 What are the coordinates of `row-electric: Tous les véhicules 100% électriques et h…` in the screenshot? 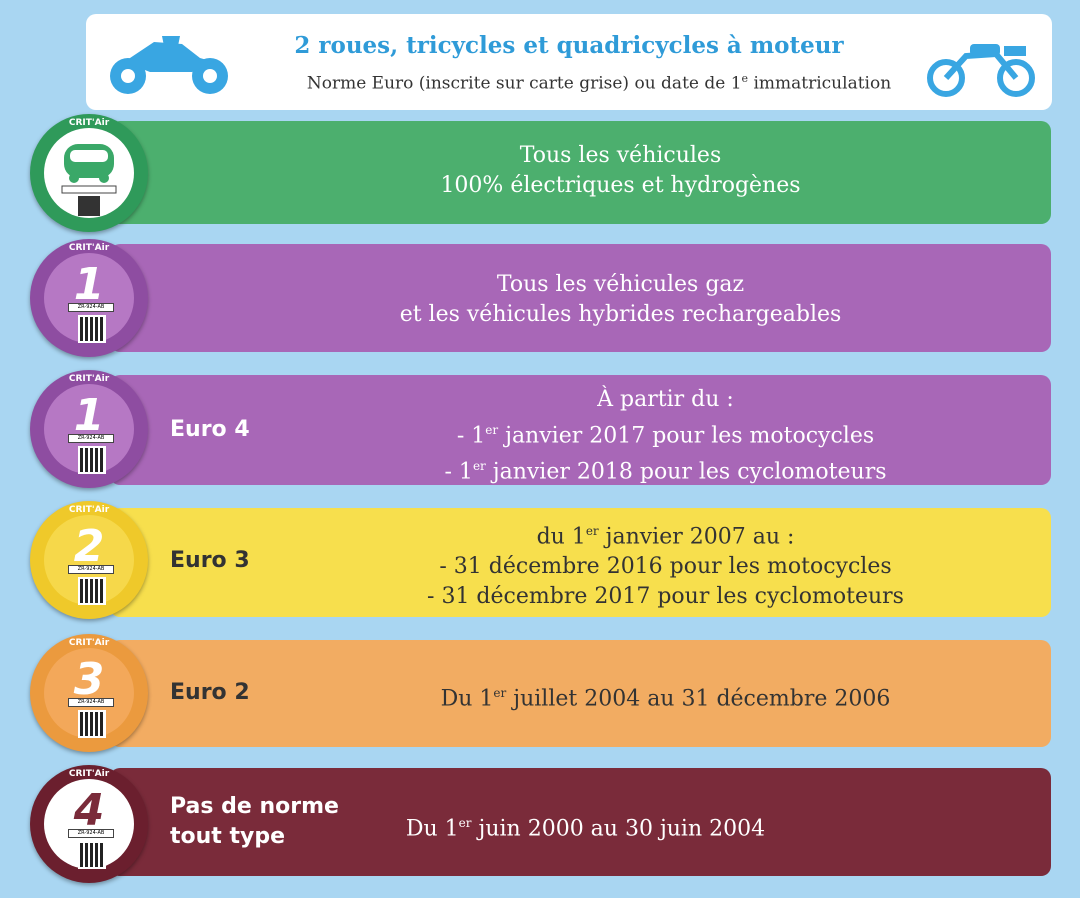 It's located at (580, 172).